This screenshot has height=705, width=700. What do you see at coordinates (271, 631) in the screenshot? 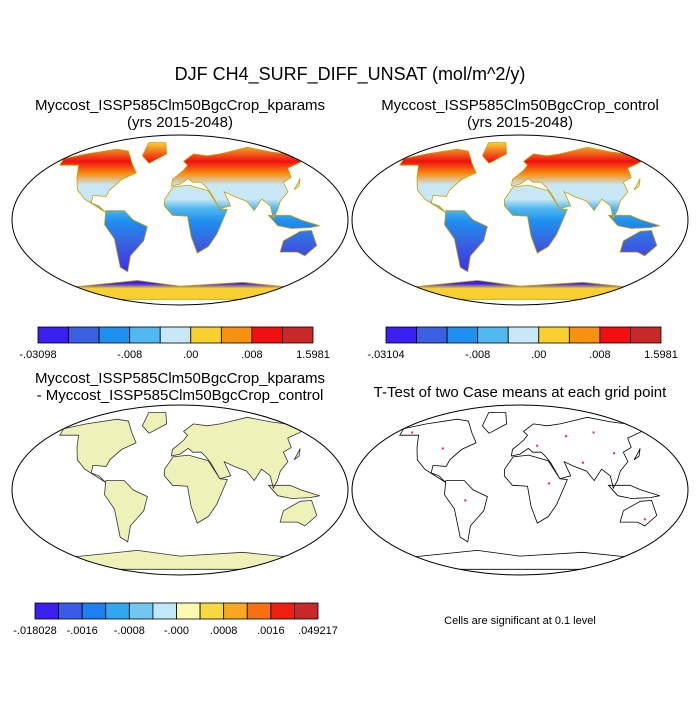
I see `colorbar-label: .0016` at bounding box center [271, 631].